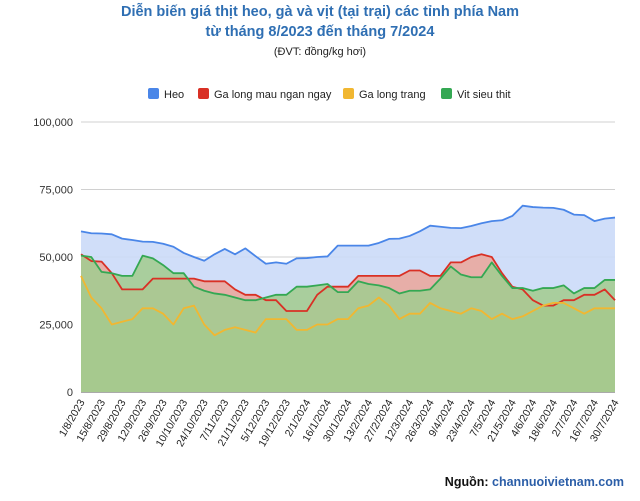 The height and width of the screenshot is (501, 640). I want to click on y-tick-label: 50,000, so click(56, 258).